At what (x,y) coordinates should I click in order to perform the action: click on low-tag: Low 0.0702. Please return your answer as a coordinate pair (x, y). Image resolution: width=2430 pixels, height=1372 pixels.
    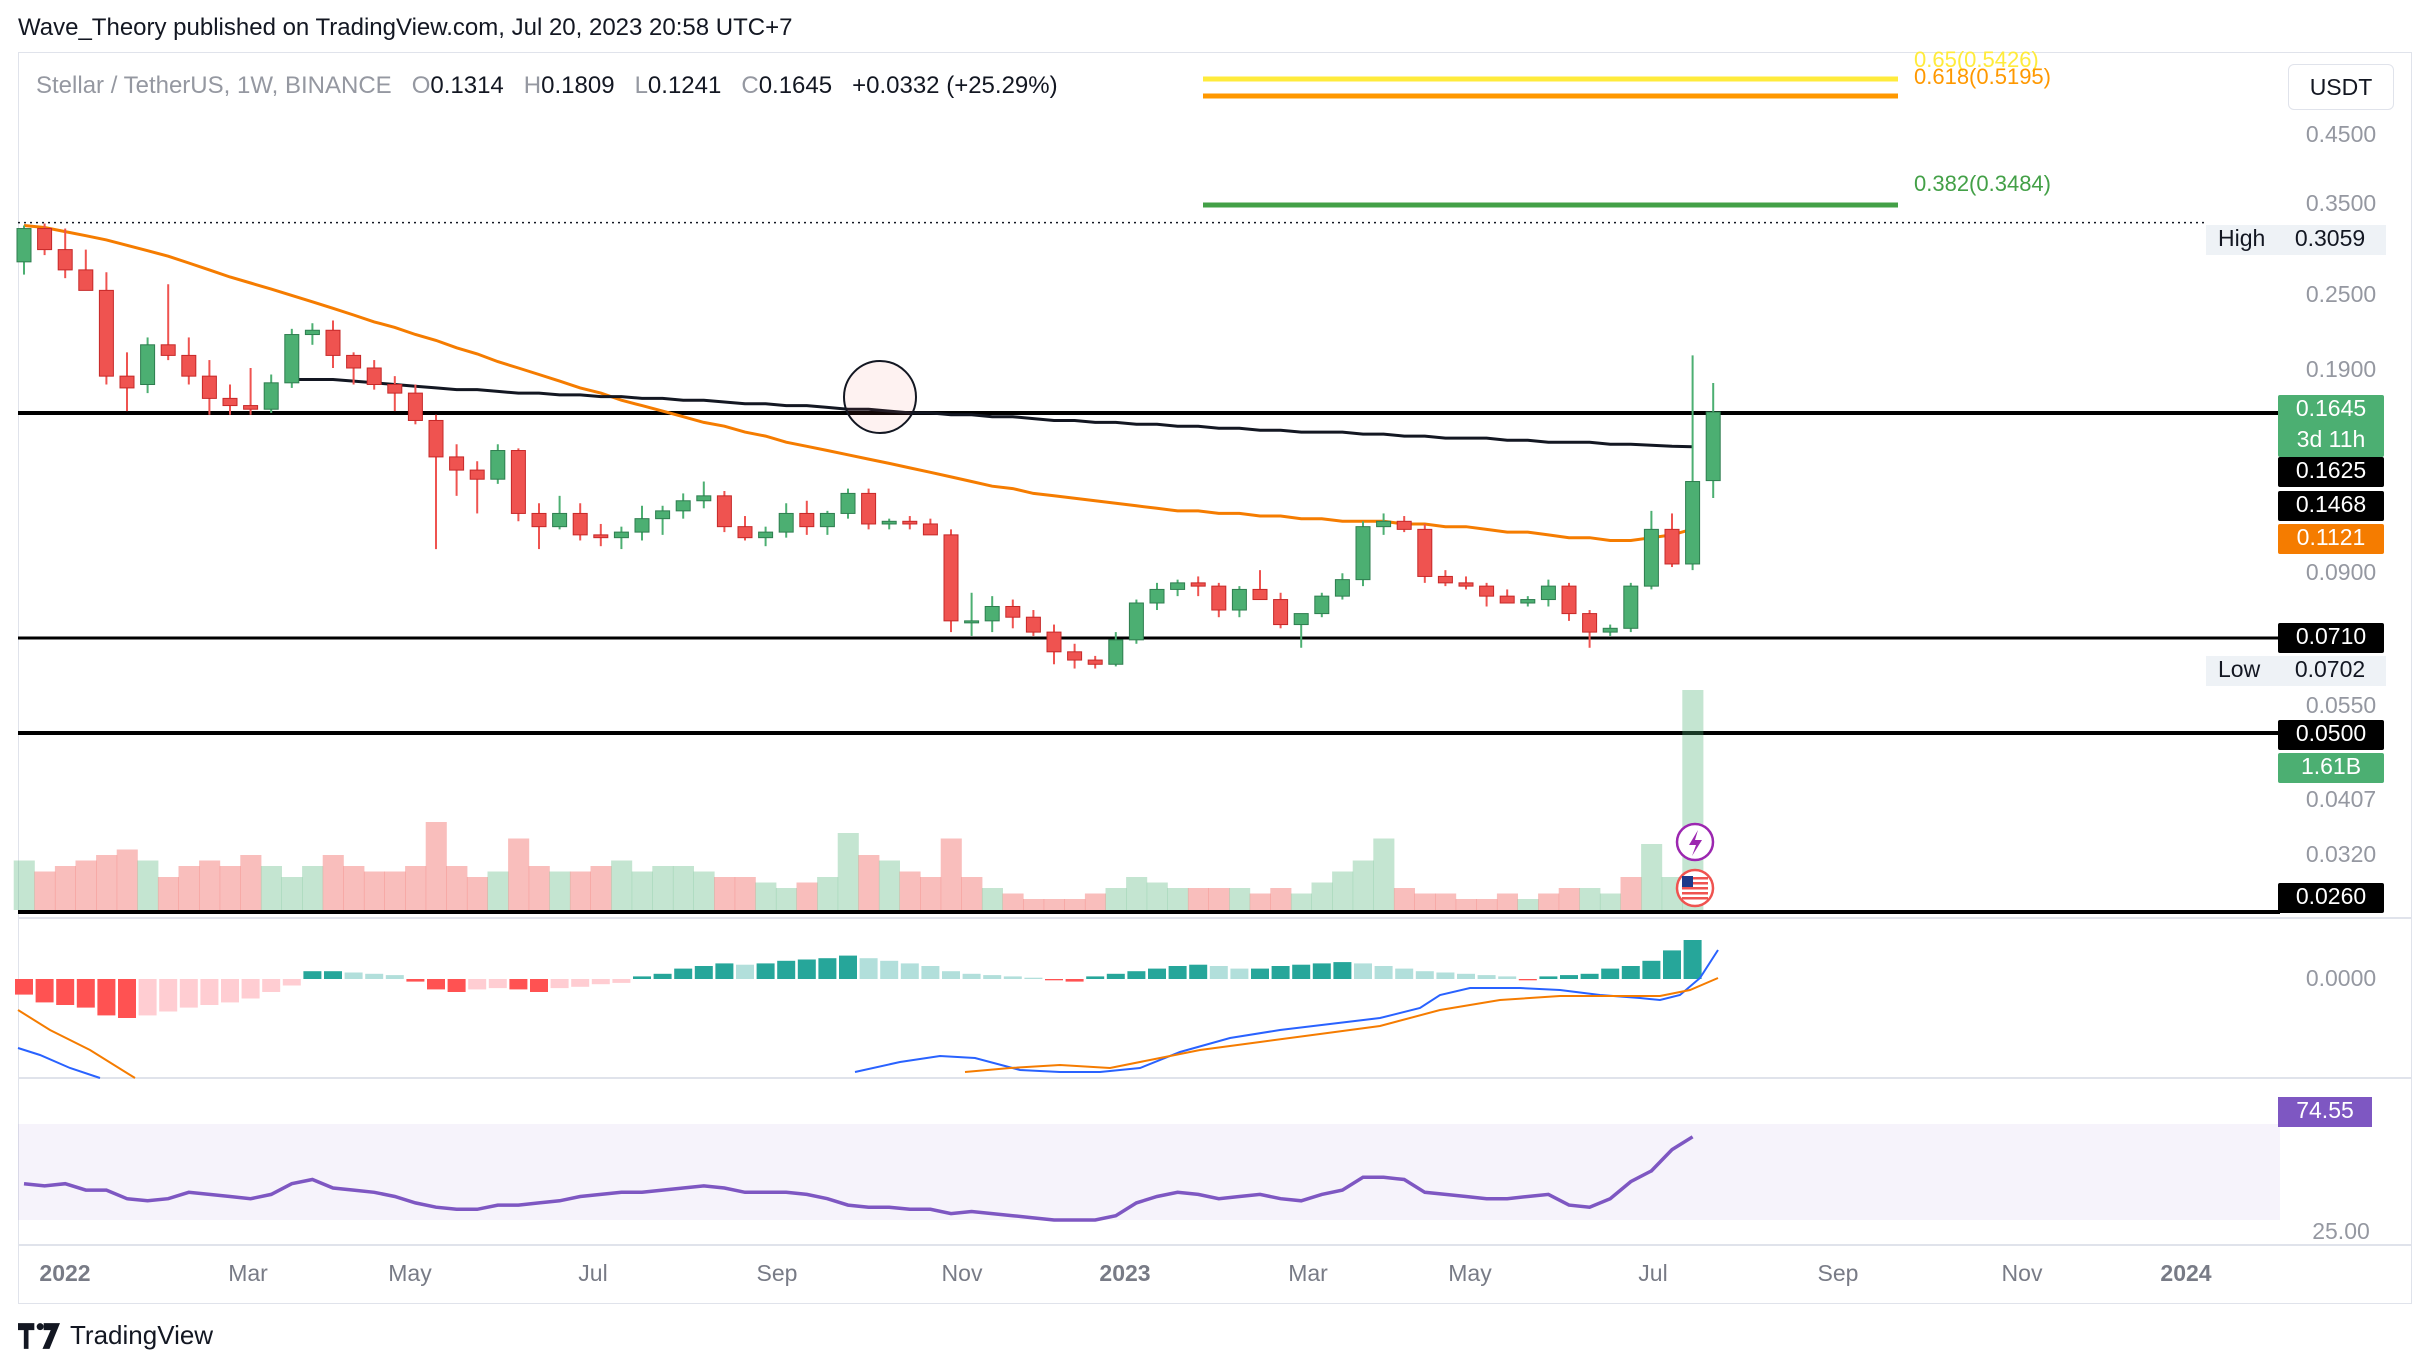
    Looking at the image, I should click on (2296, 671).